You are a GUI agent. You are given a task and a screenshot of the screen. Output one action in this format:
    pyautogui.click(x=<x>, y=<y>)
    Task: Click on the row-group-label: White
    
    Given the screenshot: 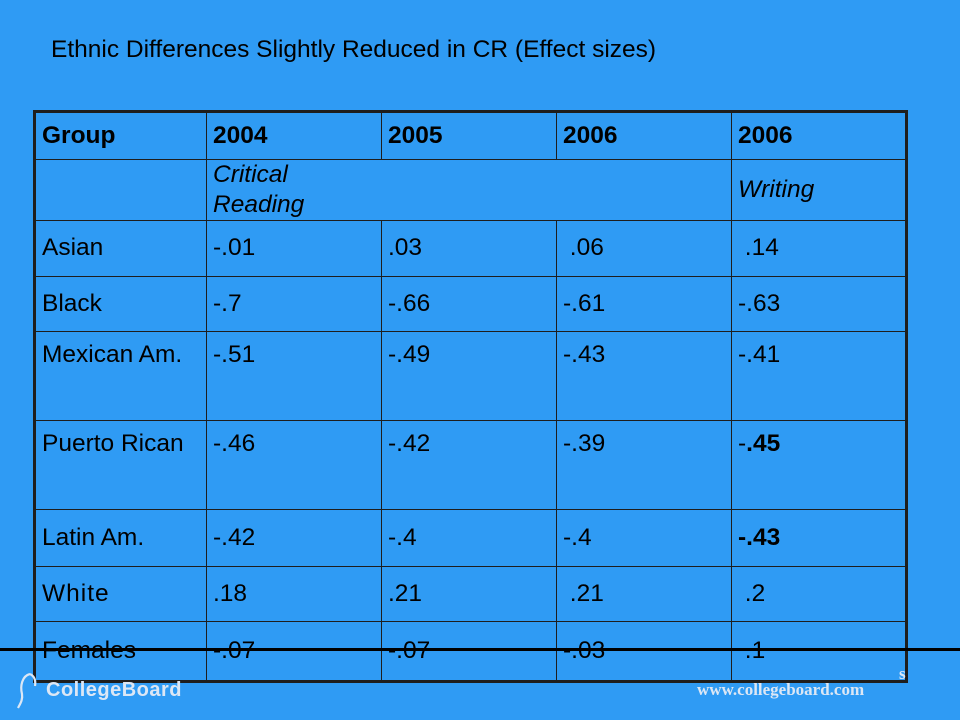 What is the action you would take?
    pyautogui.click(x=120, y=593)
    